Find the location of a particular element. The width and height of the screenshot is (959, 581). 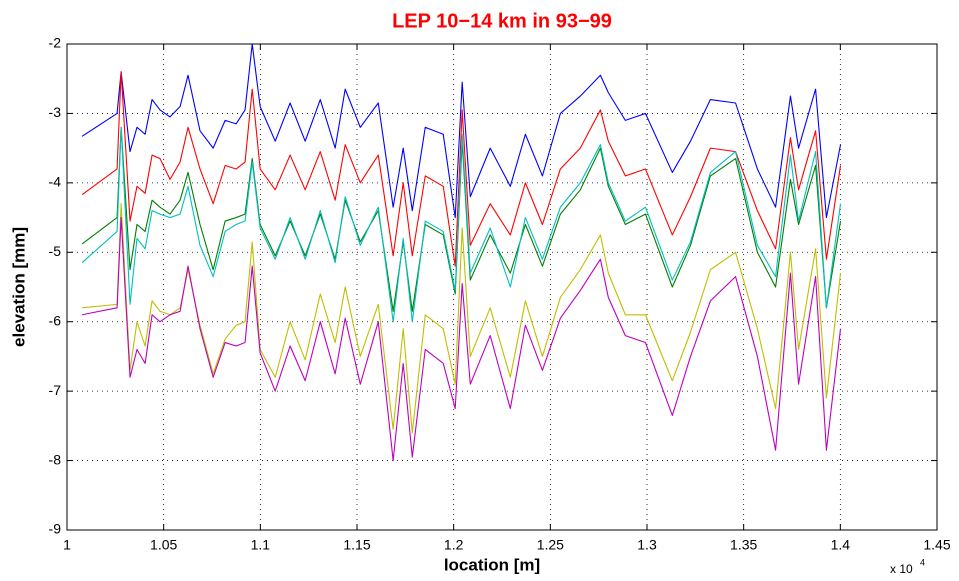

y-tick-label: -3 is located at coordinates (55, 112).